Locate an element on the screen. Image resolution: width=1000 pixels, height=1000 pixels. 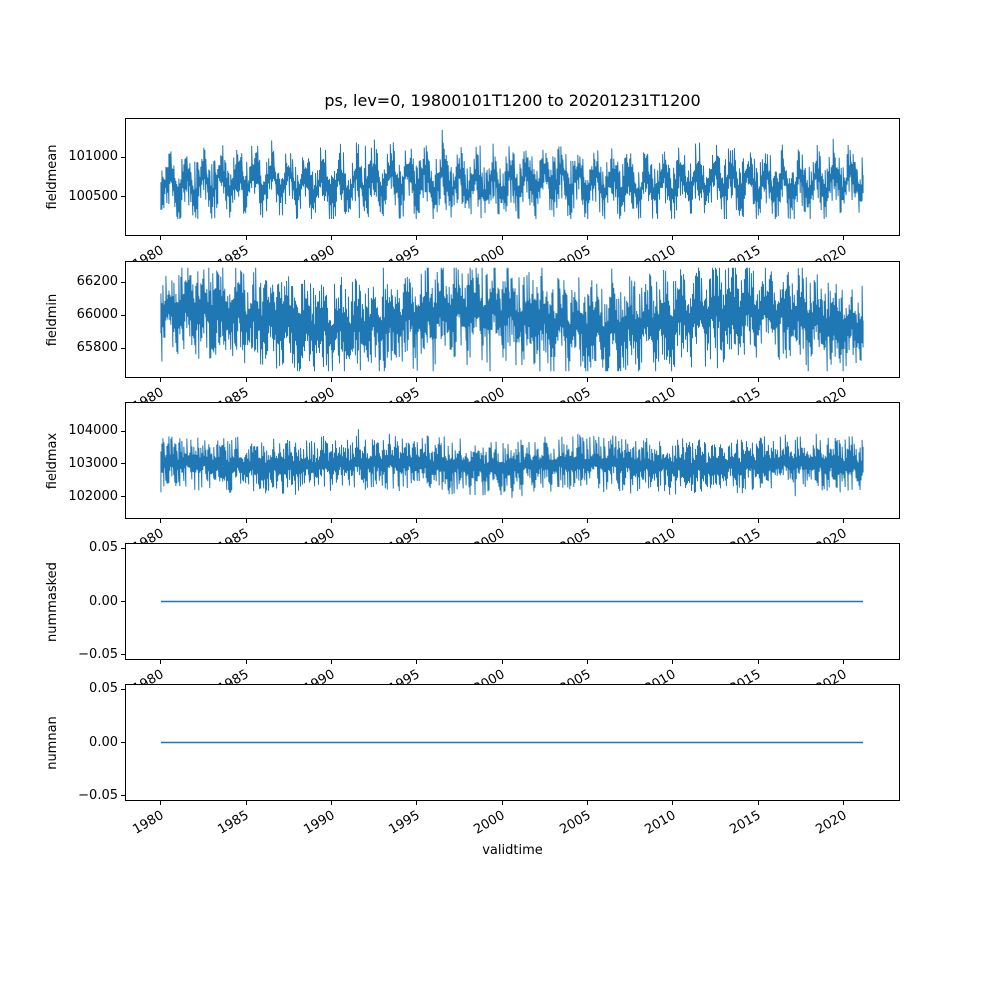
fieldmean-series-line is located at coordinates (512, 174).